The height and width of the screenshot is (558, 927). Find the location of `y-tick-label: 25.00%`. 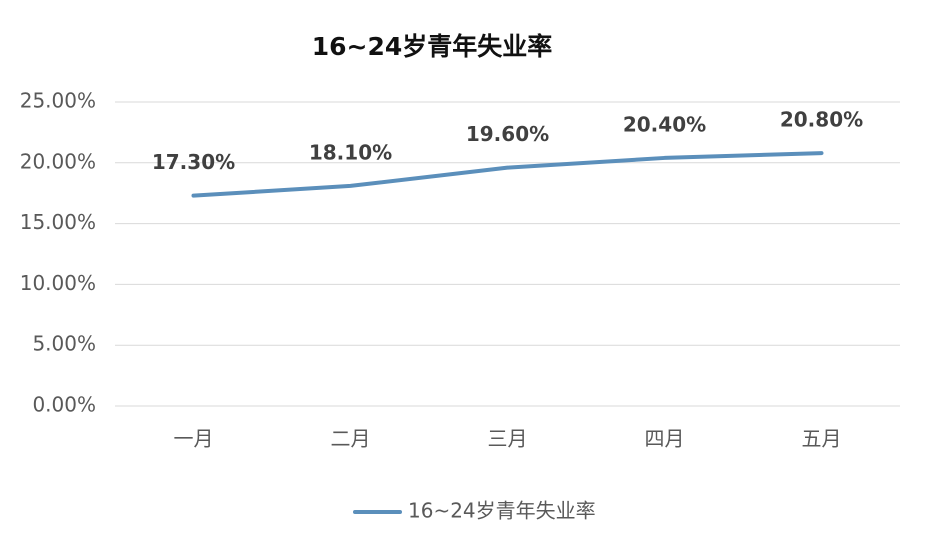

y-tick-label: 25.00% is located at coordinates (58, 101).